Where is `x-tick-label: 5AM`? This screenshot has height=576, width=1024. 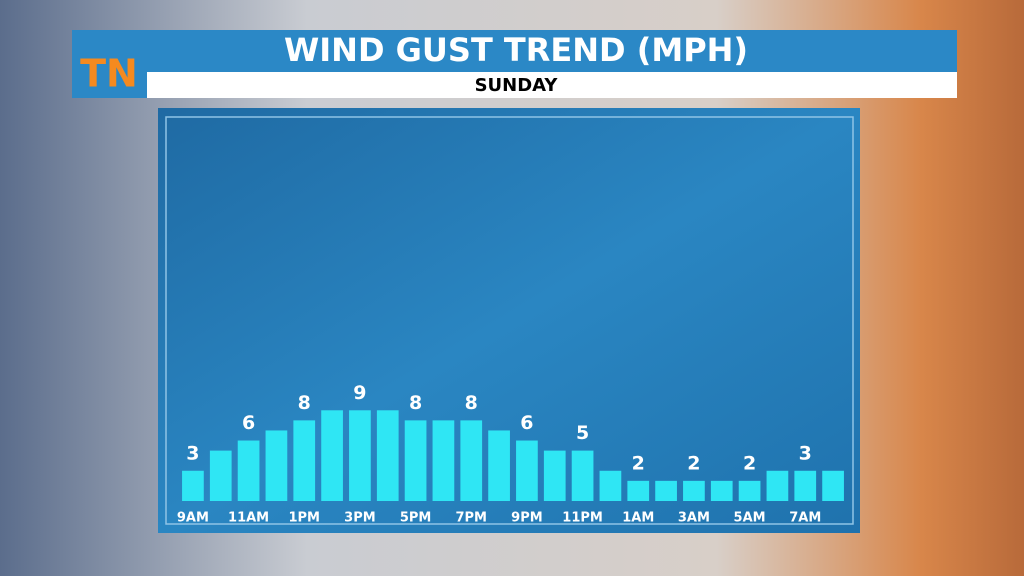
x-tick-label: 5AM is located at coordinates (750, 518).